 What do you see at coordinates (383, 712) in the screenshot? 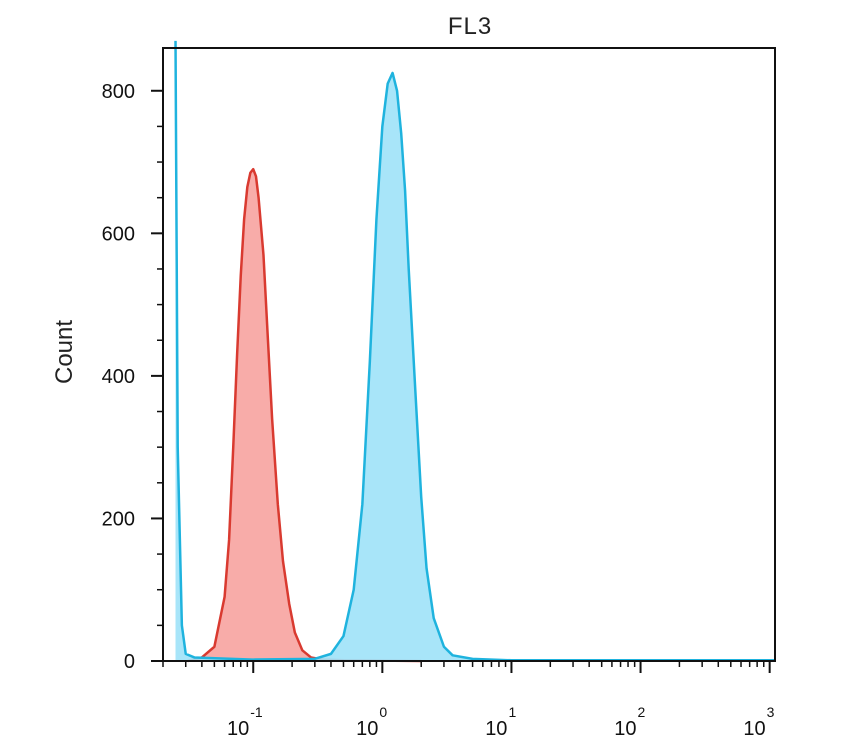
I see `x-tick-exponent: 0` at bounding box center [383, 712].